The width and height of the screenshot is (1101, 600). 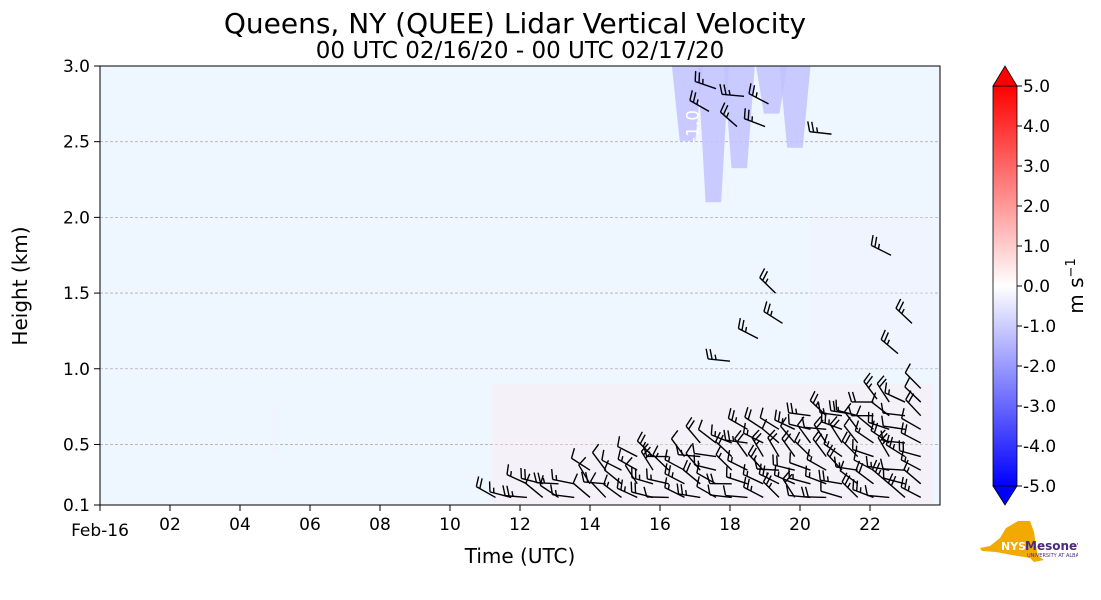 What do you see at coordinates (76, 218) in the screenshot?
I see `y-tick-label: 2.0` at bounding box center [76, 218].